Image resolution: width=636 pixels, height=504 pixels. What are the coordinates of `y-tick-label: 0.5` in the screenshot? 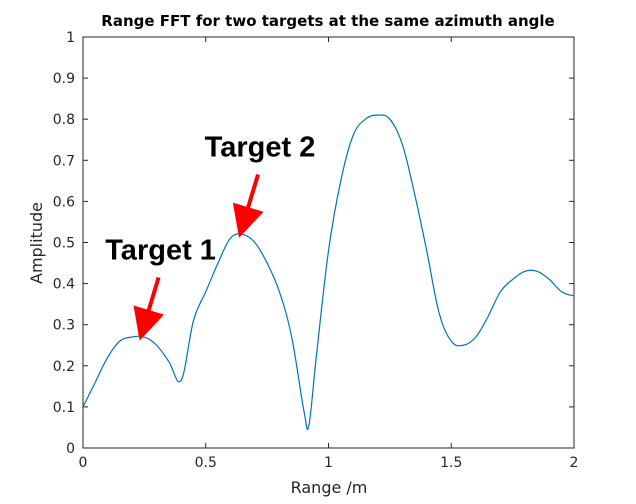 It's located at (64, 244).